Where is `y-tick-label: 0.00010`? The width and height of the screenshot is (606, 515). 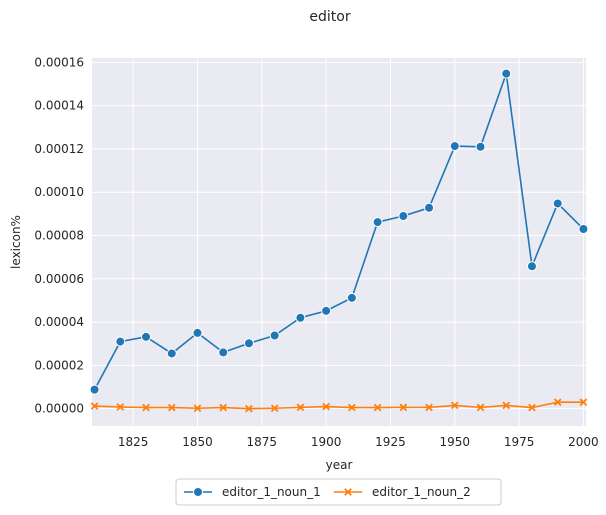
y-tick-label: 0.00010 is located at coordinates (59, 192).